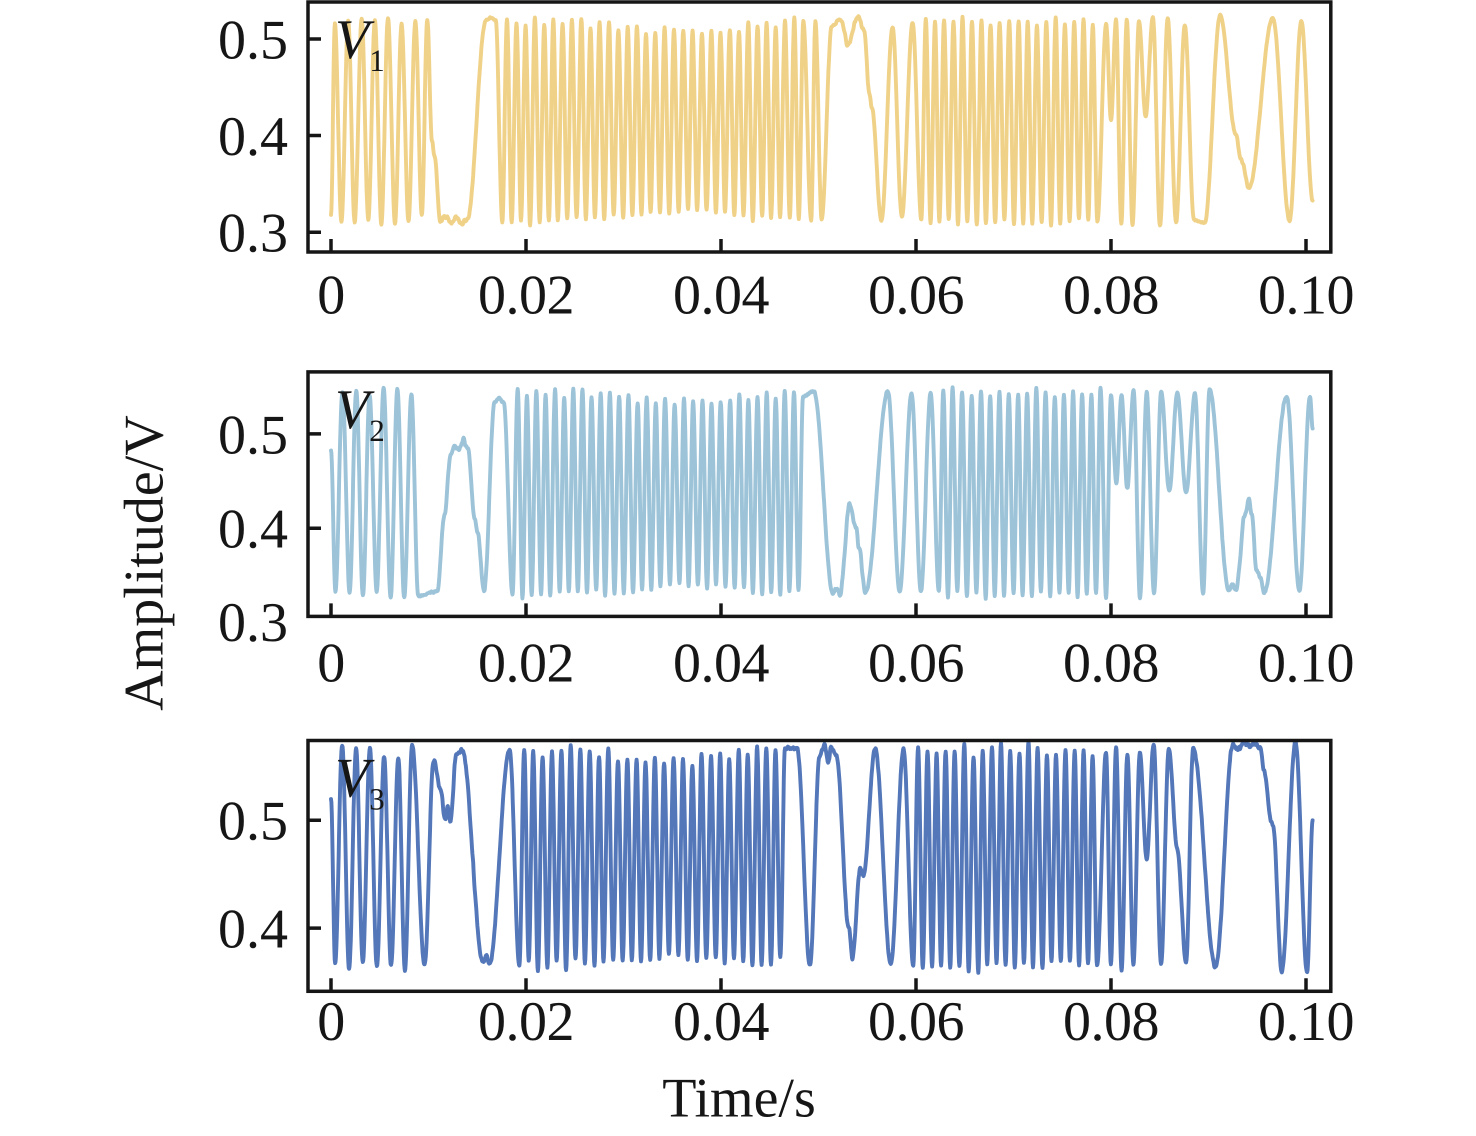 Image resolution: width=1476 pixels, height=1136 pixels. What do you see at coordinates (739, 1099) in the screenshot?
I see `svg-text: Time/s` at bounding box center [739, 1099].